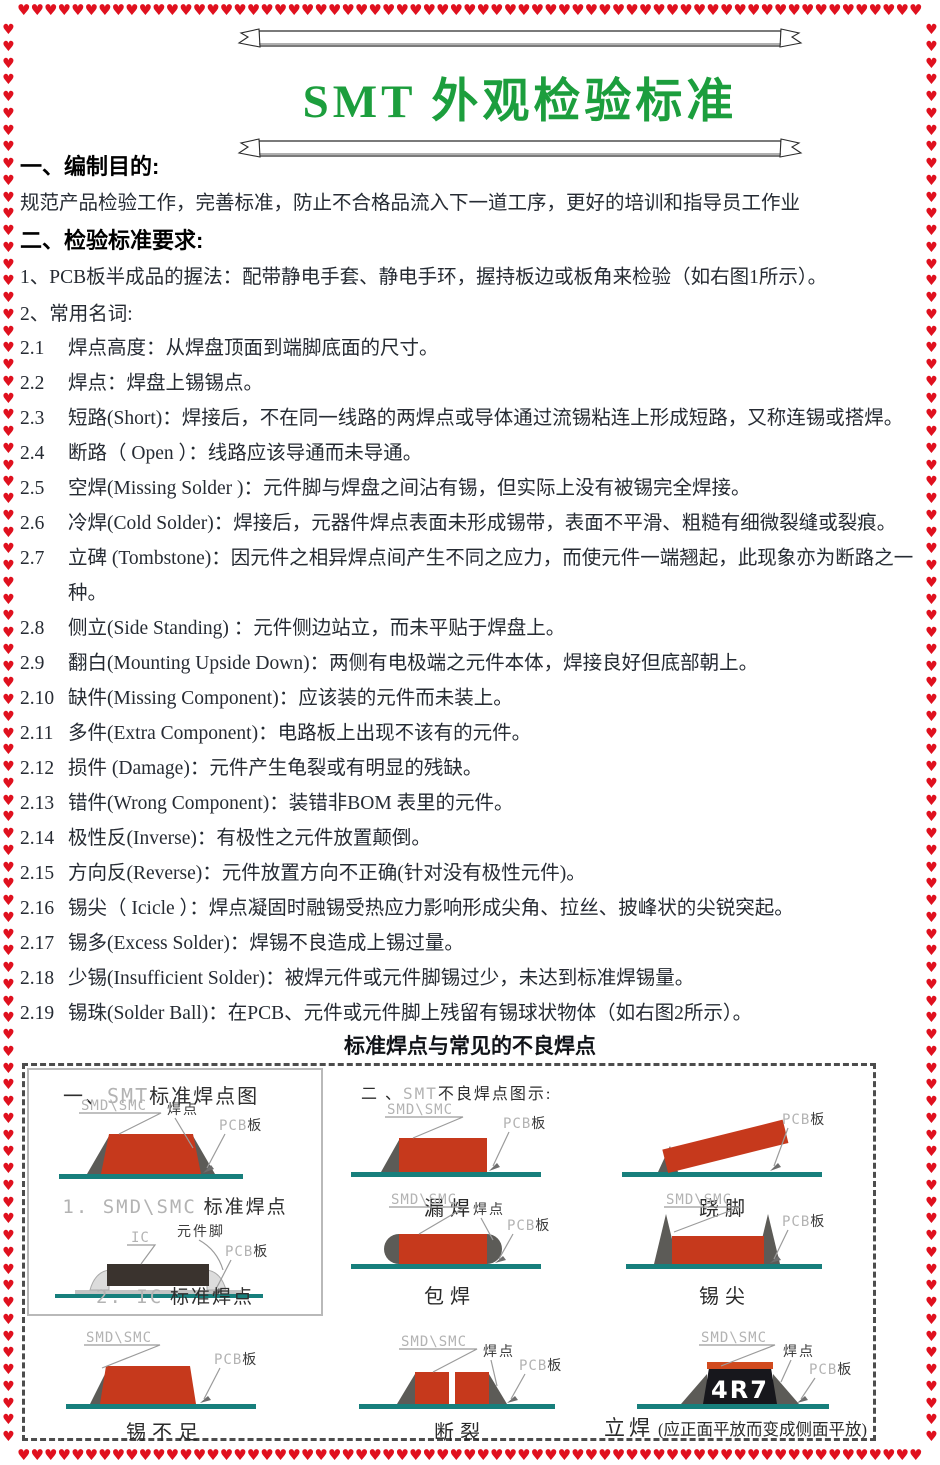  Describe the element at coordinates (745, 1369) in the screenshot. I see `diagram-billboarding: 4R7 SMD\SMC 焊点 PCB板` at that location.